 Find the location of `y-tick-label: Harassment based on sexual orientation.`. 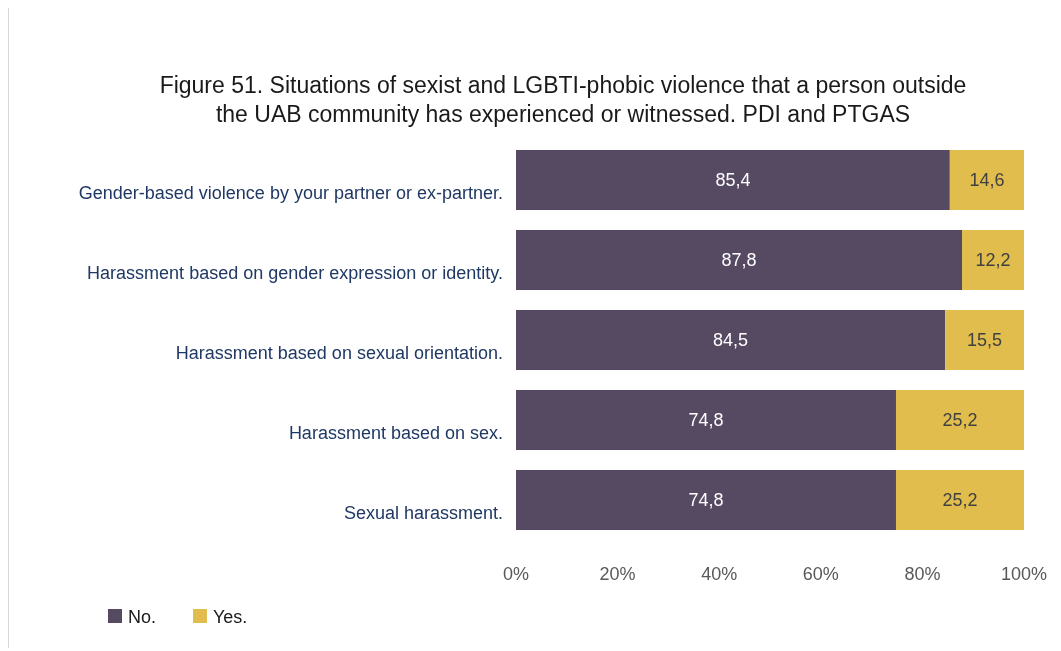

y-tick-label: Harassment based on sexual orientation. is located at coordinates (339, 353).